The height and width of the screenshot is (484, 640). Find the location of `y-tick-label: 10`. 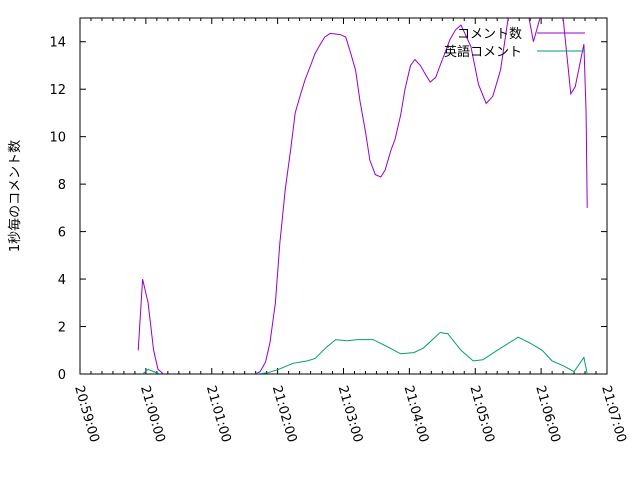

y-tick-label: 10 is located at coordinates (57, 138).